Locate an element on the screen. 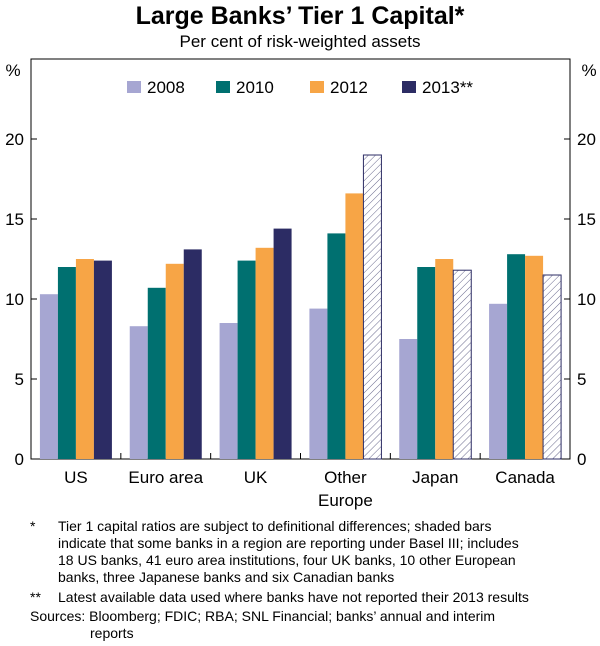 This screenshot has height=646, width=600. legend-swatch-2008 is located at coordinates (134, 87).